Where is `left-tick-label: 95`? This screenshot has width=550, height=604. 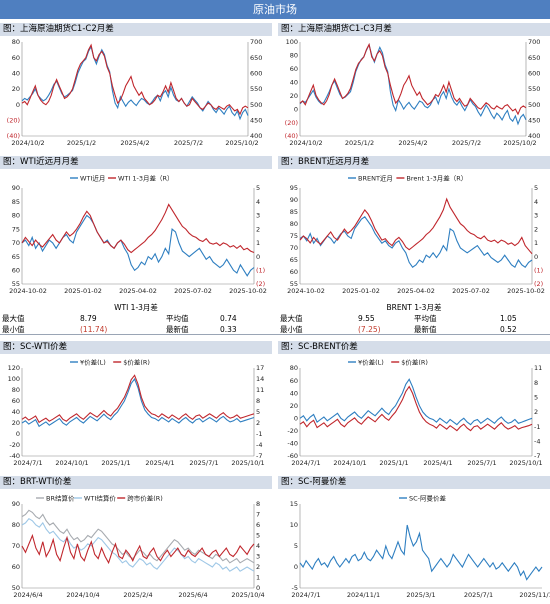 left-tick-label: 95 is located at coordinates (294, 188).